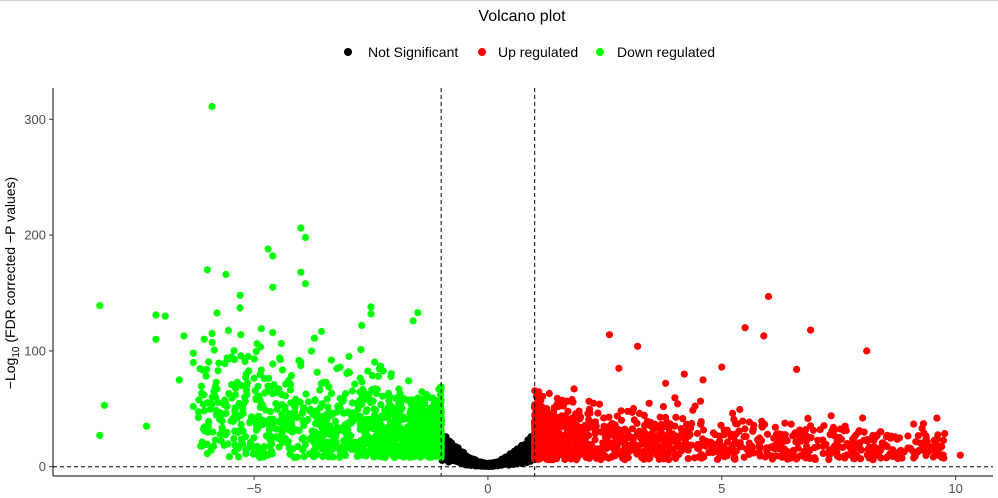 Image resolution: width=998 pixels, height=498 pixels. Describe the element at coordinates (348, 52) in the screenshot. I see `legend-swatch-not-significant` at that location.